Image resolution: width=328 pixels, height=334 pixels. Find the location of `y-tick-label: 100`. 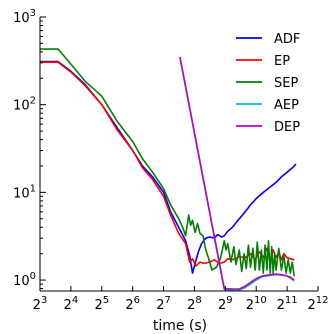

y-tick-label: 100 is located at coordinates (24, 280).